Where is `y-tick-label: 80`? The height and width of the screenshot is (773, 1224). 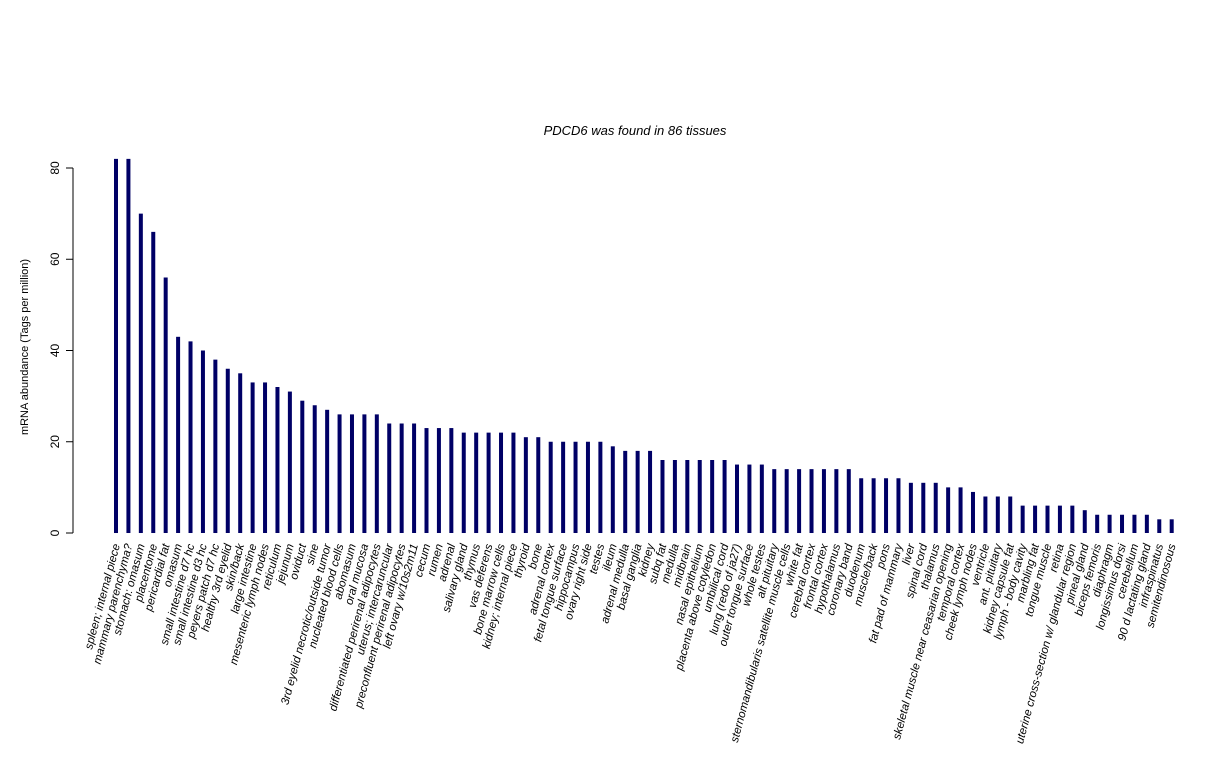
y-tick-label: 80 is located at coordinates (55, 168).